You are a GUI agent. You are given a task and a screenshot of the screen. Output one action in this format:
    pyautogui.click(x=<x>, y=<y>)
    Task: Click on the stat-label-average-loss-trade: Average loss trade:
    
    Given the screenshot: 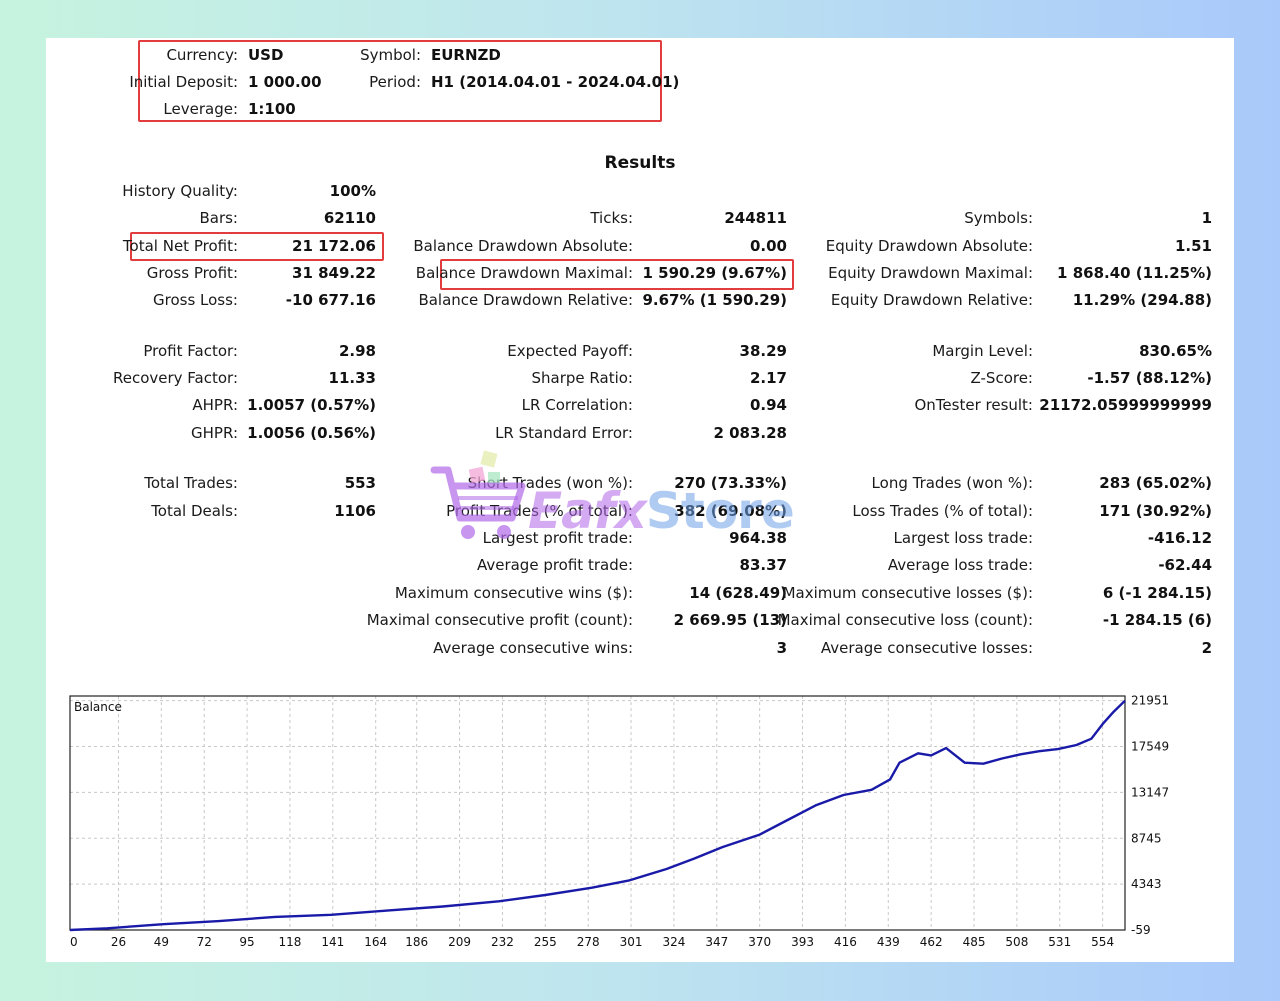 What is the action you would take?
    pyautogui.click(x=960, y=565)
    